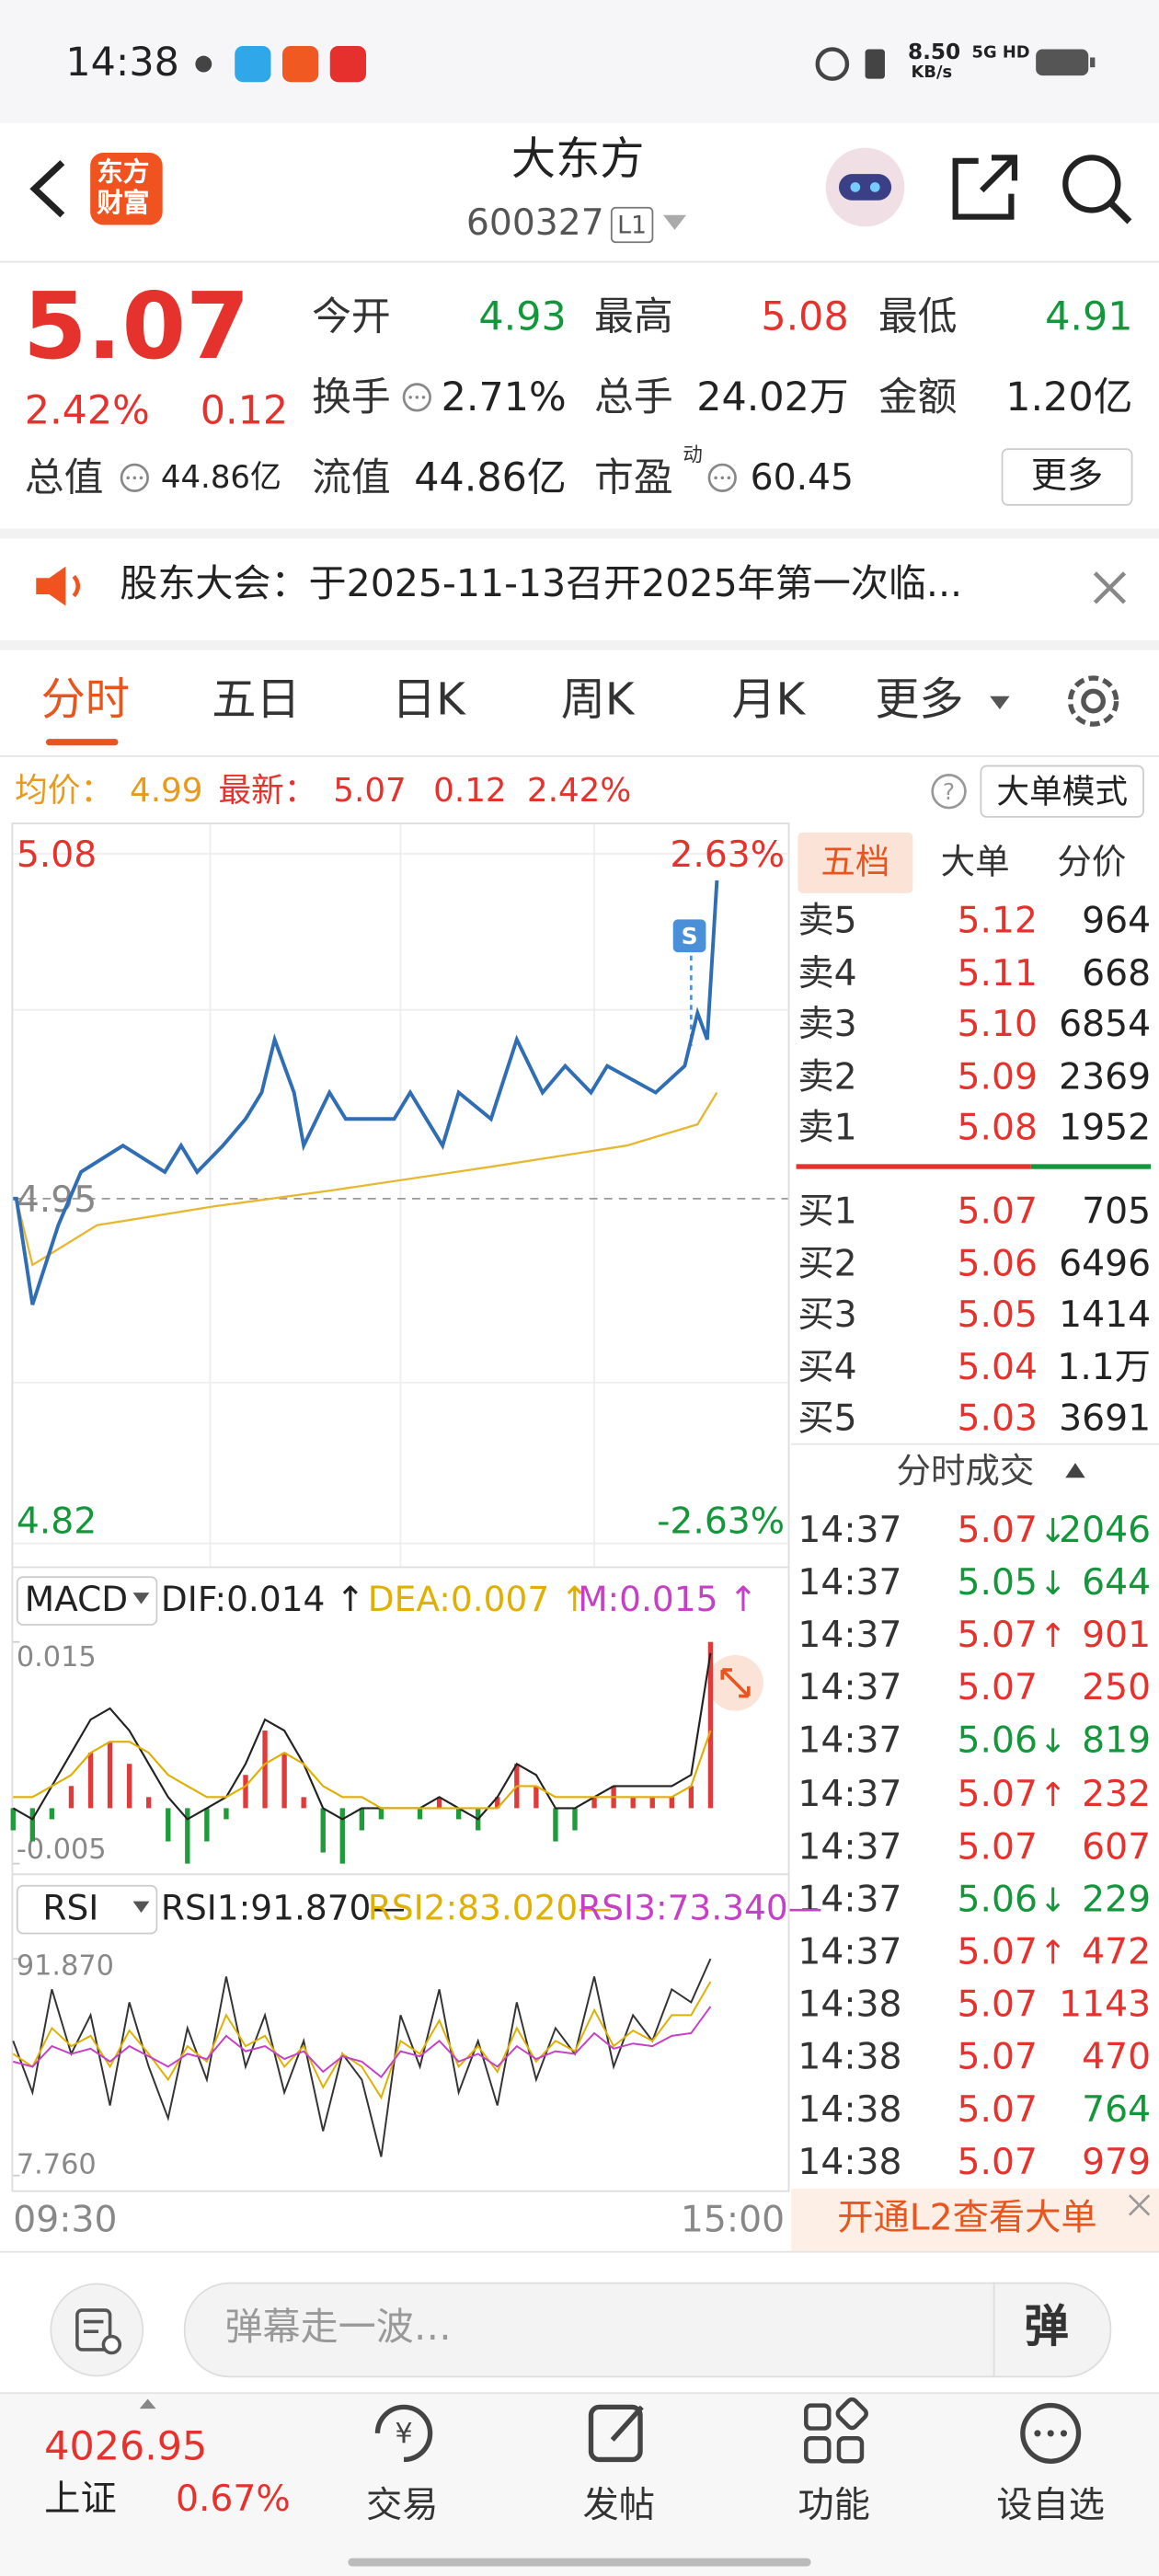 This screenshot has width=1159, height=2576. I want to click on book-label: 买2, so click(827, 1264).